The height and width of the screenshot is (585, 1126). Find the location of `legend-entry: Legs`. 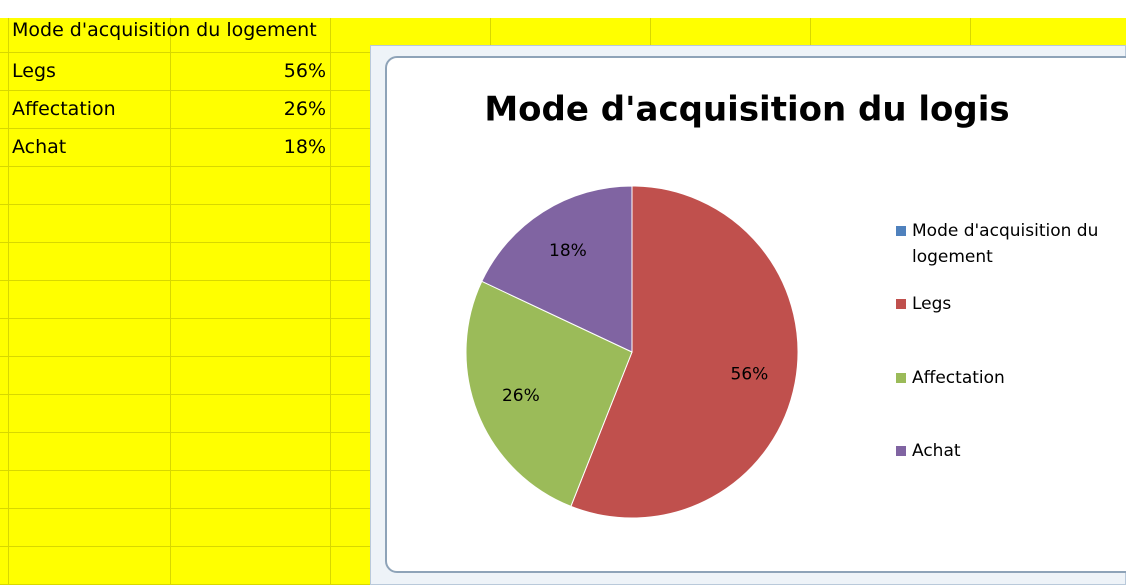

legend-entry: Legs is located at coordinates (1011, 304).